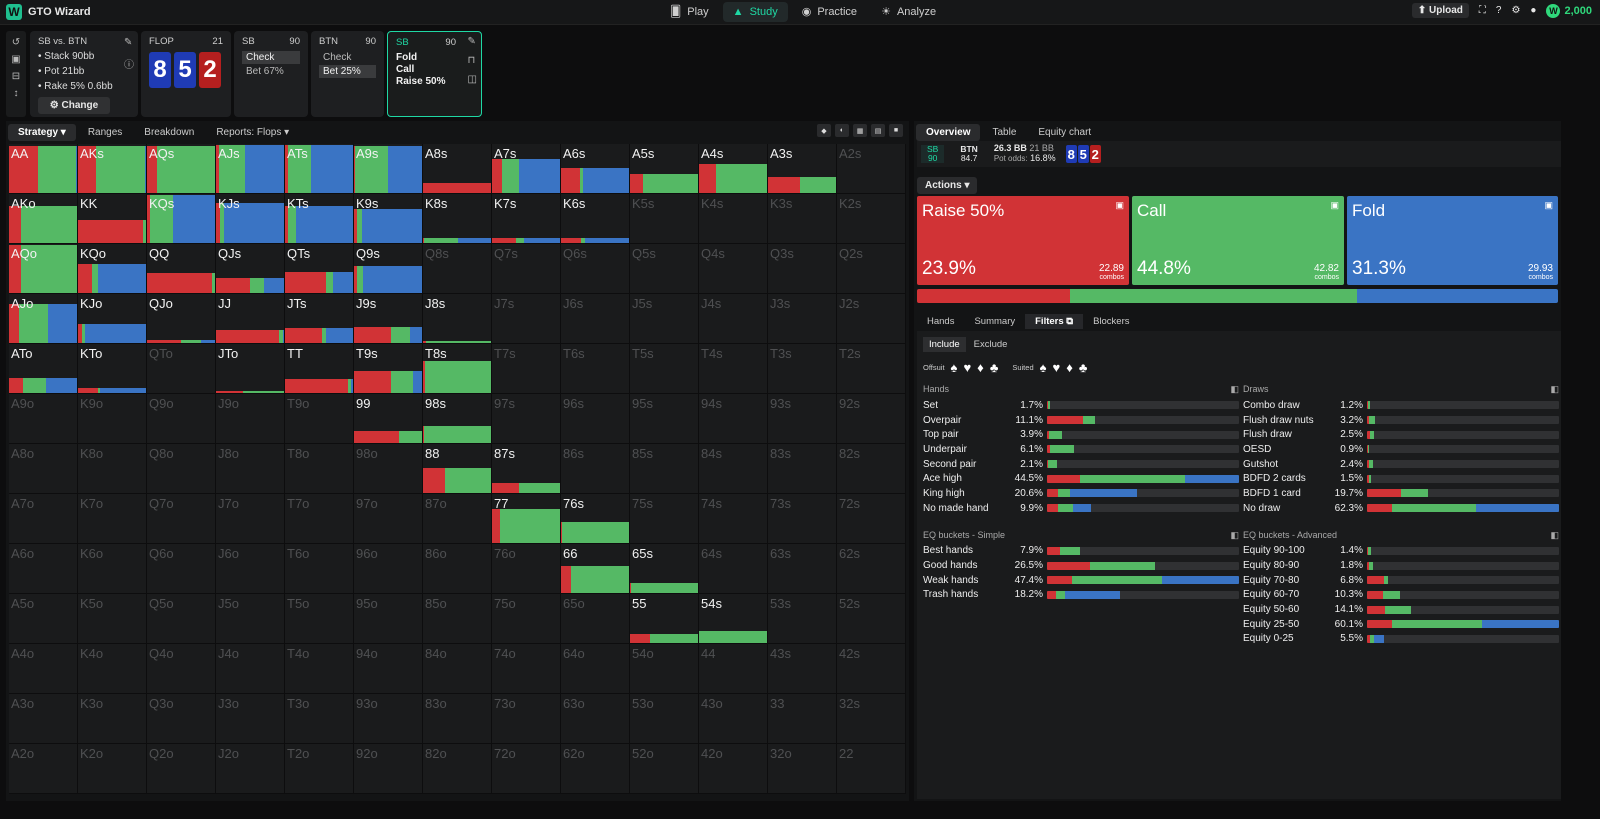 This screenshot has height=819, width=1600. What do you see at coordinates (733, 169) in the screenshot?
I see `hand-cell: A4s` at bounding box center [733, 169].